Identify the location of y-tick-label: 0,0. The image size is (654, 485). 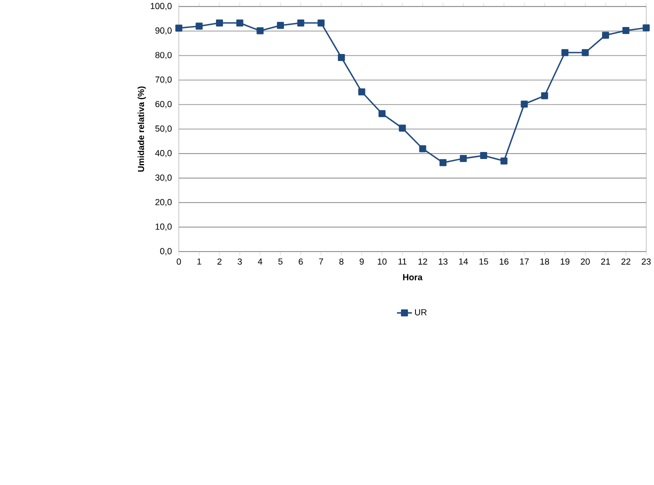
(166, 252).